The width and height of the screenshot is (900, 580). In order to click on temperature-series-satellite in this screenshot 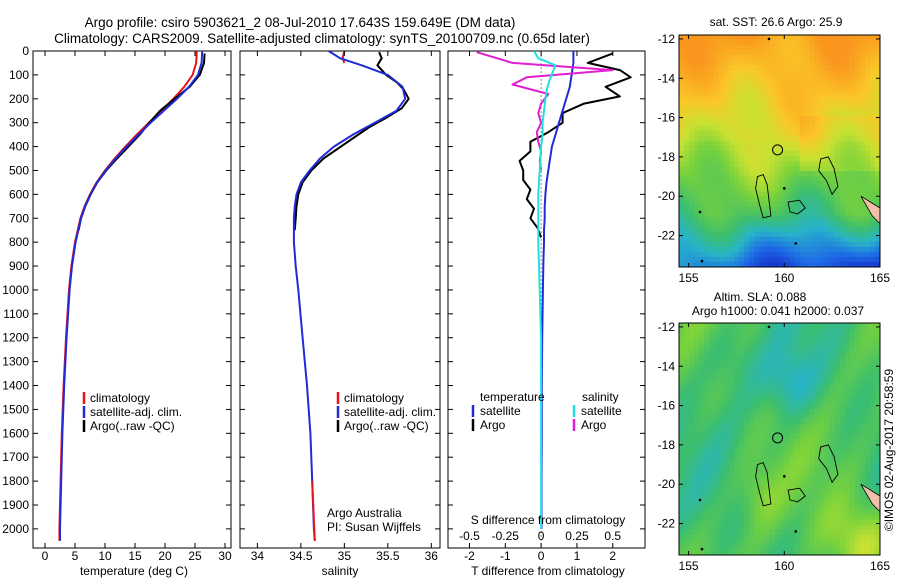, I will do `click(131, 296)`.